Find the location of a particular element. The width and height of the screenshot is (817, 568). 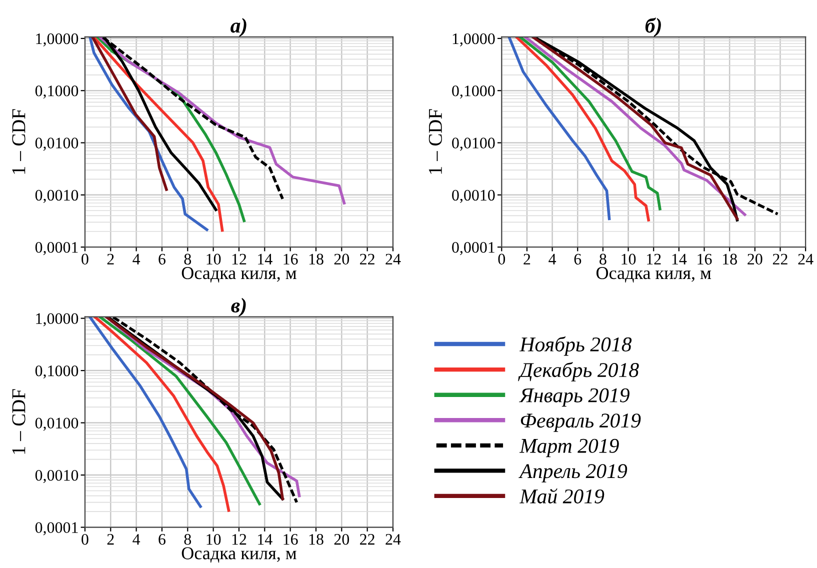

legend-label: Март 2019 is located at coordinates (569, 448).